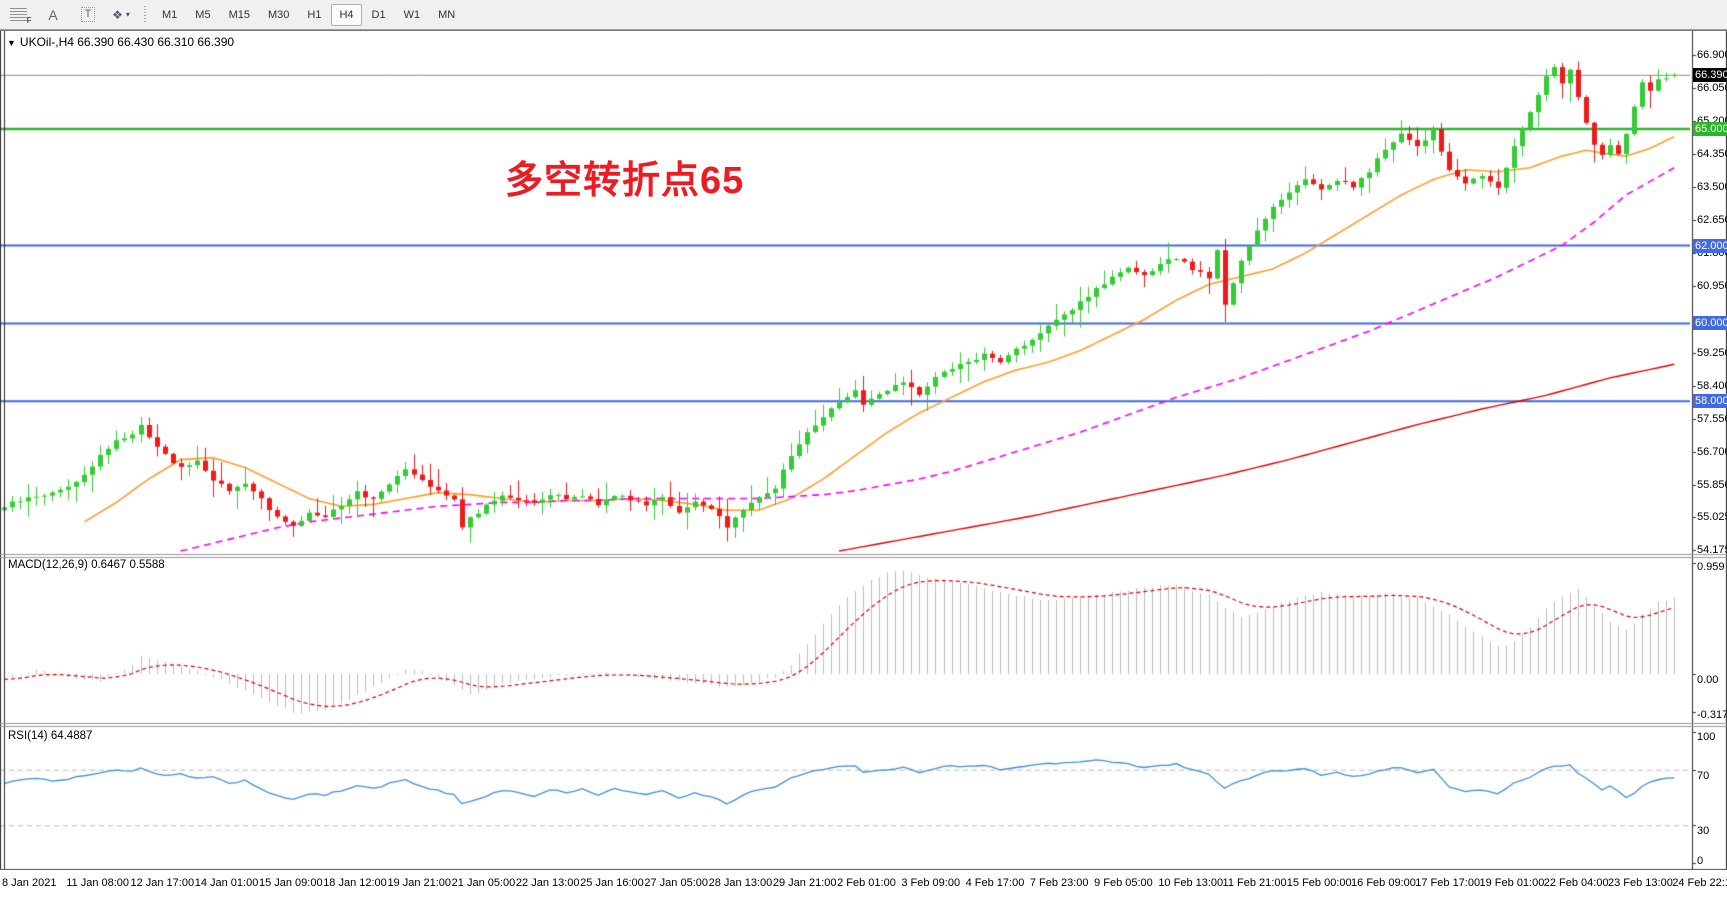  Describe the element at coordinates (804, 883) in the screenshot. I see `time-tick-label: 29 Jan 21:00` at that location.